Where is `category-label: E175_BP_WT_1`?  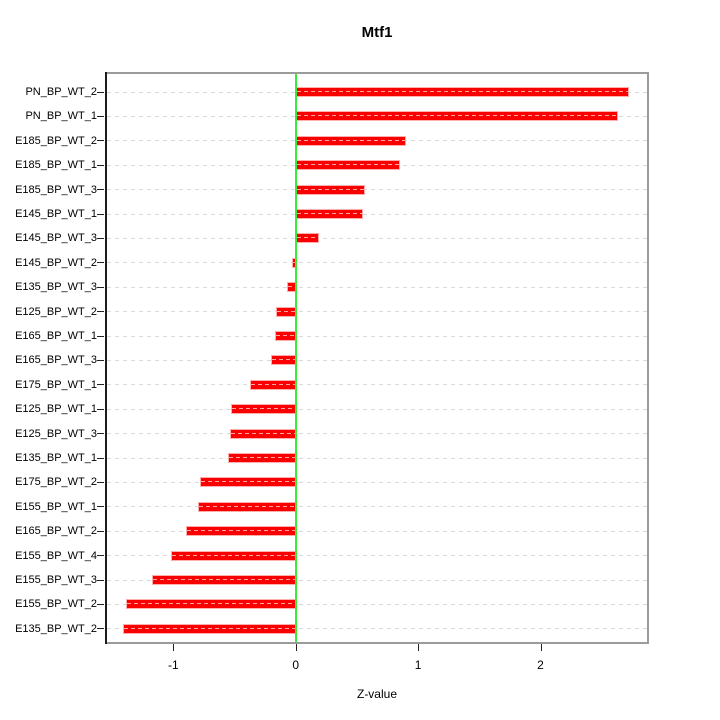
category-label: E175_BP_WT_1 is located at coordinates (56, 384).